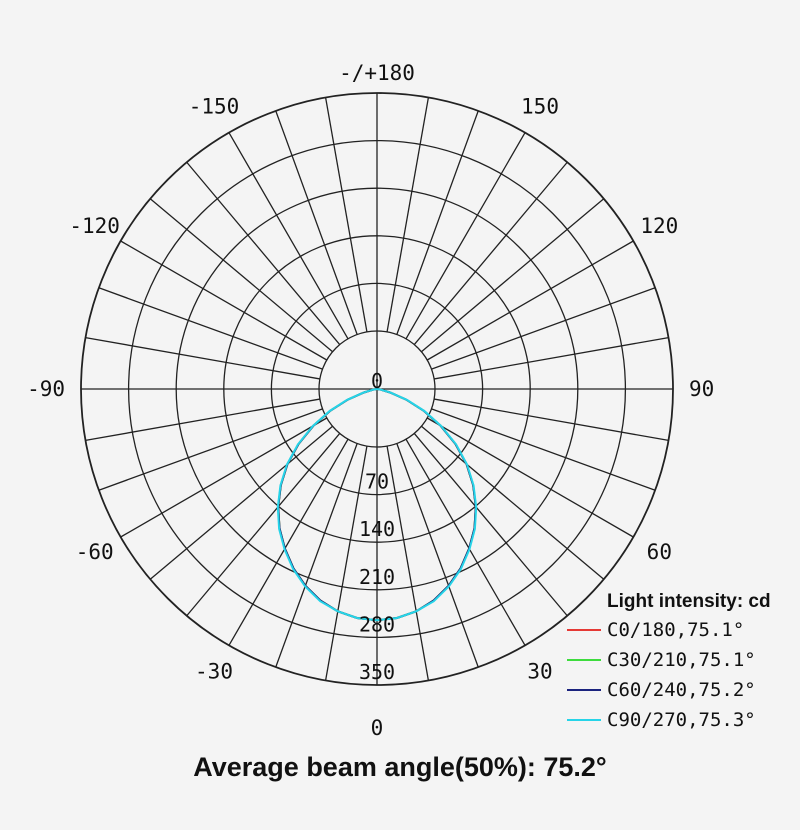  What do you see at coordinates (377, 728) in the screenshot?
I see `angle-label: 0` at bounding box center [377, 728].